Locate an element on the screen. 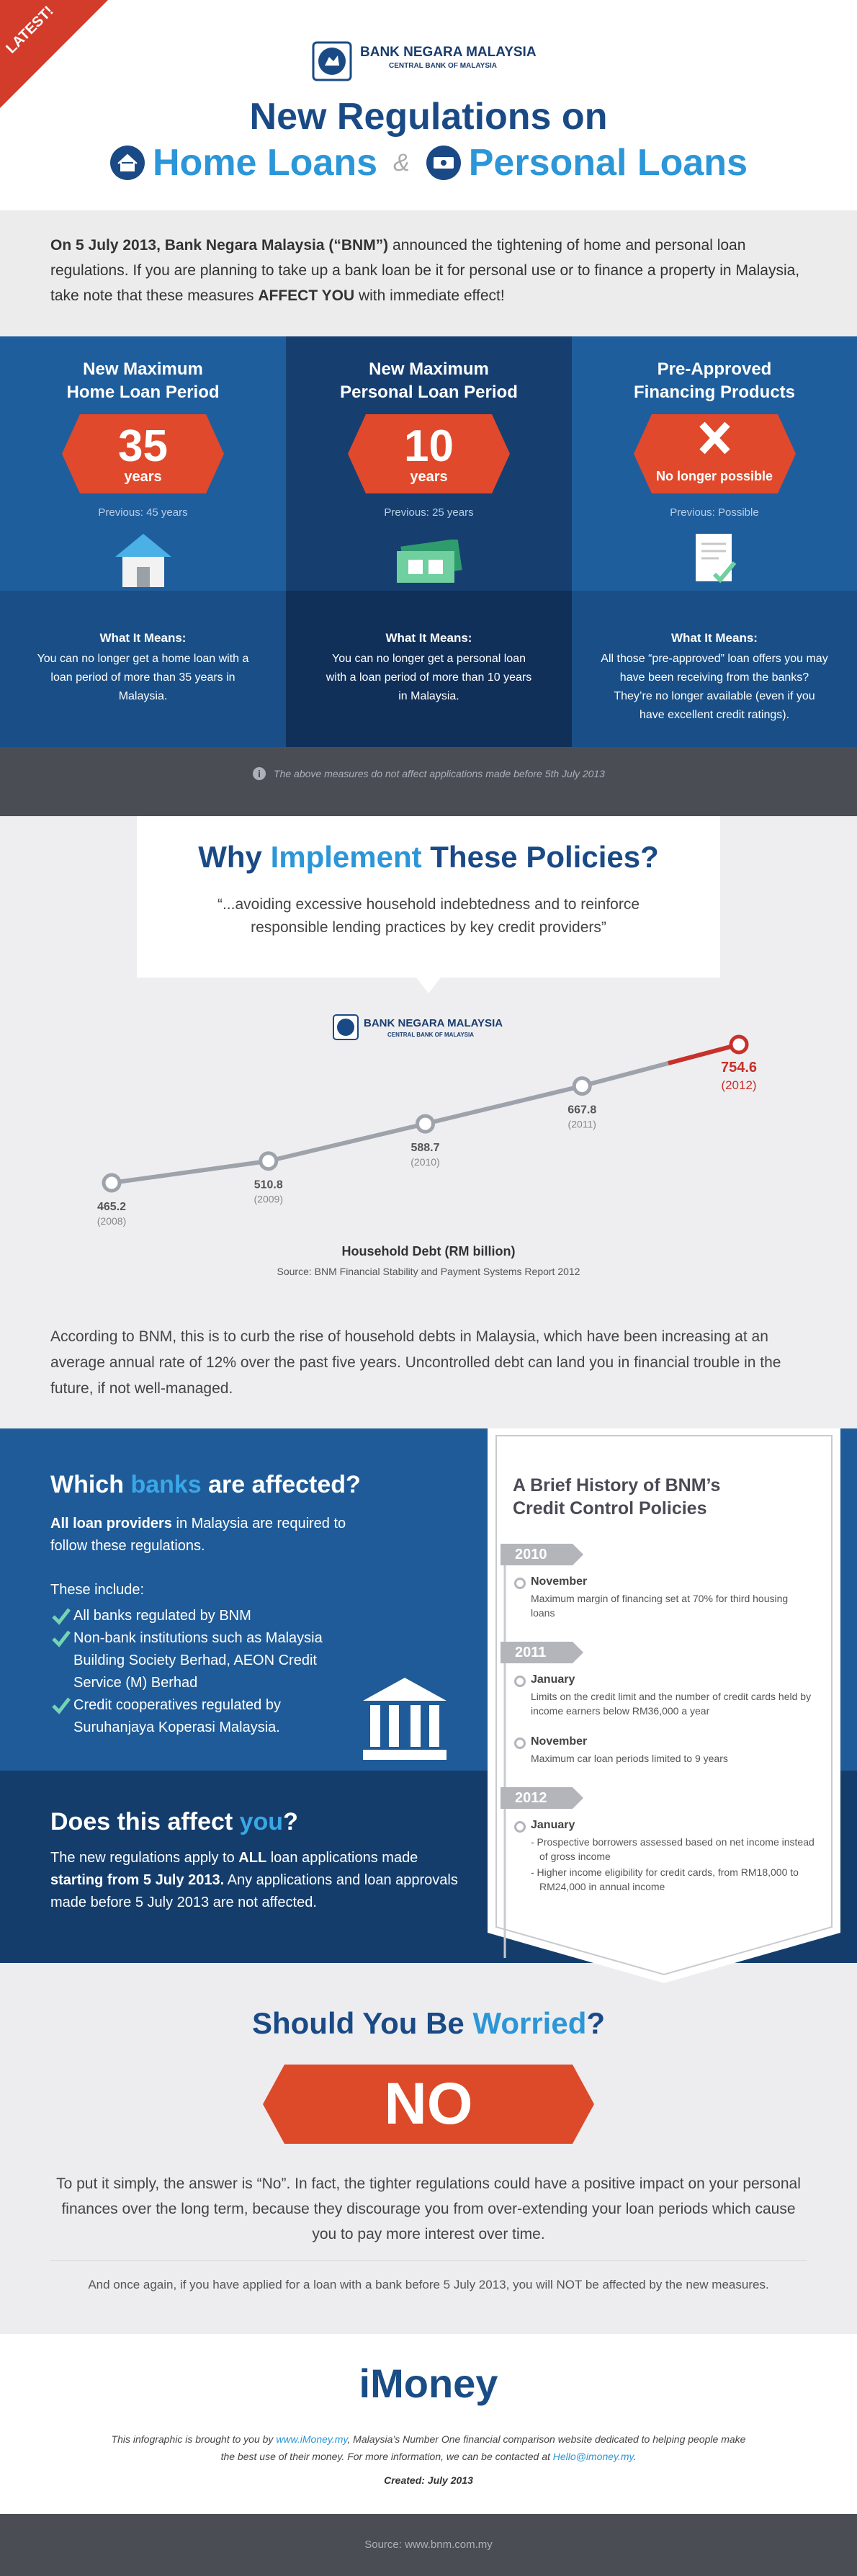 The height and width of the screenshot is (2576, 857). chart-title: Household Debt (RM billion) is located at coordinates (429, 1251).